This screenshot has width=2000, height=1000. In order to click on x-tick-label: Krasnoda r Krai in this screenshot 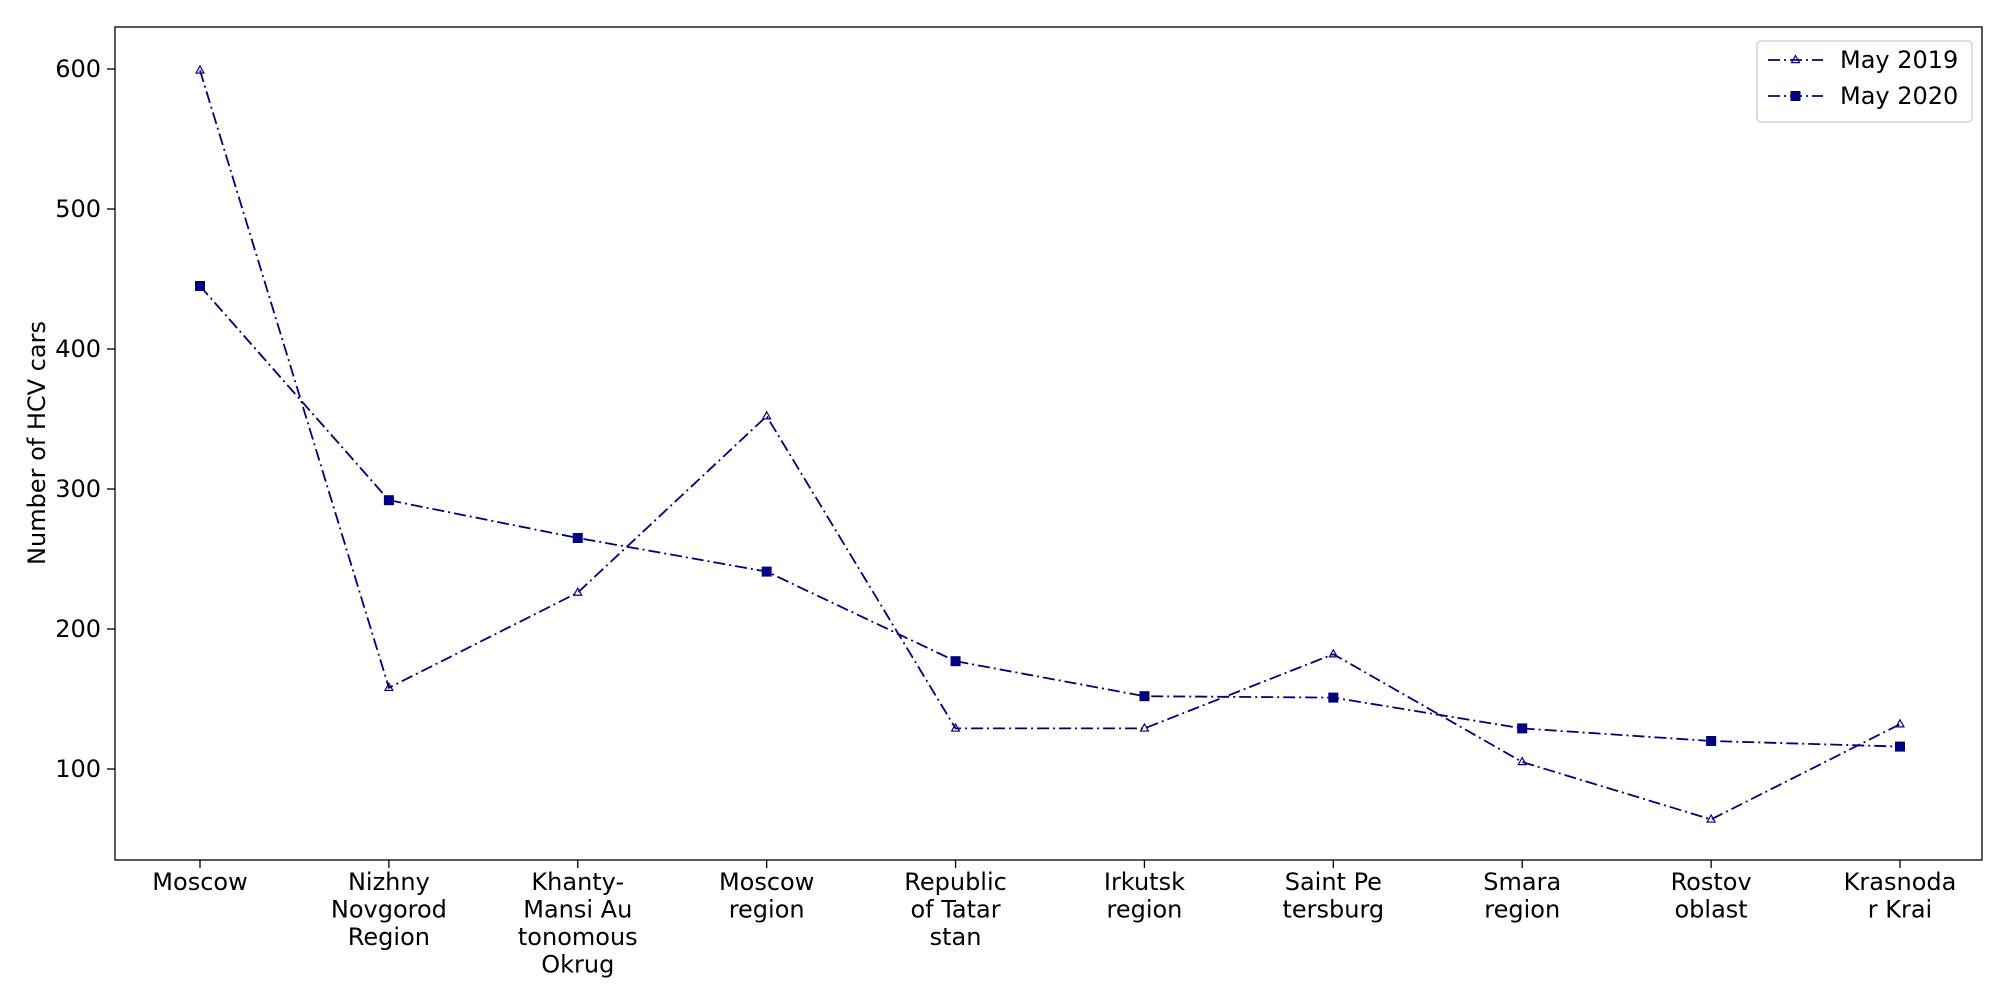, I will do `click(1900, 896)`.